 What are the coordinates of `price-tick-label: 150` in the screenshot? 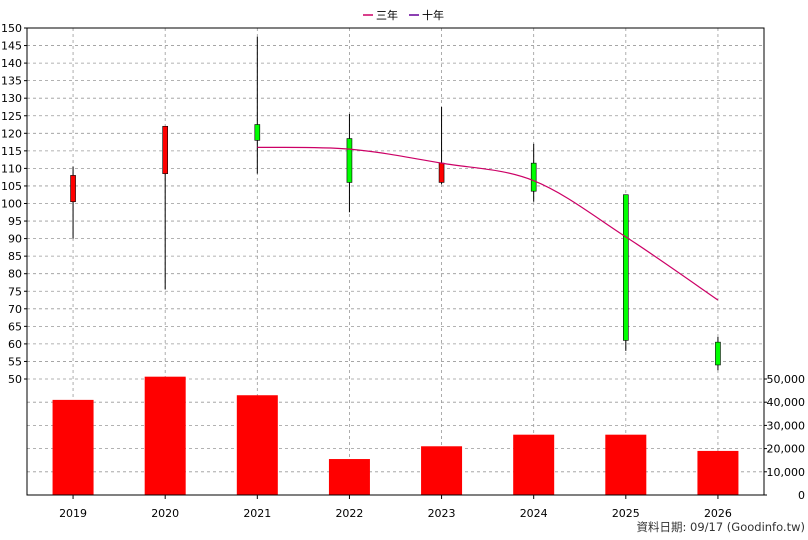 It's located at (11, 28).